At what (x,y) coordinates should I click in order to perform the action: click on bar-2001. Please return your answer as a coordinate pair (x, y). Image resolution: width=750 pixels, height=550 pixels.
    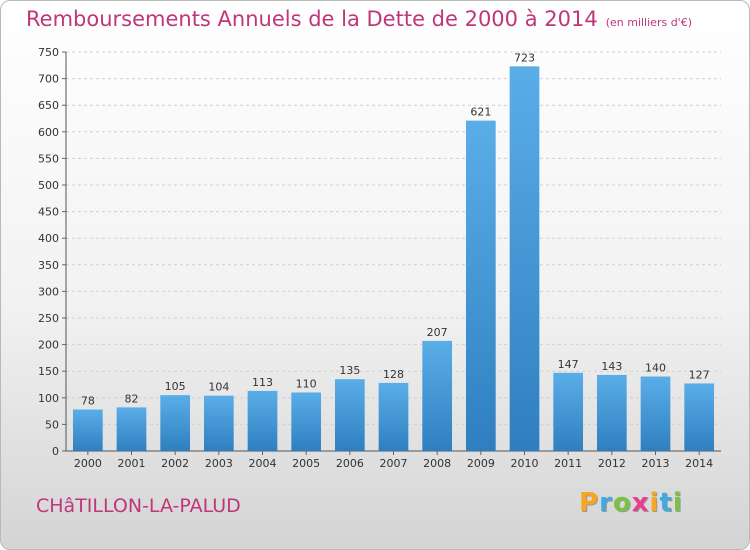
    Looking at the image, I should click on (131, 429).